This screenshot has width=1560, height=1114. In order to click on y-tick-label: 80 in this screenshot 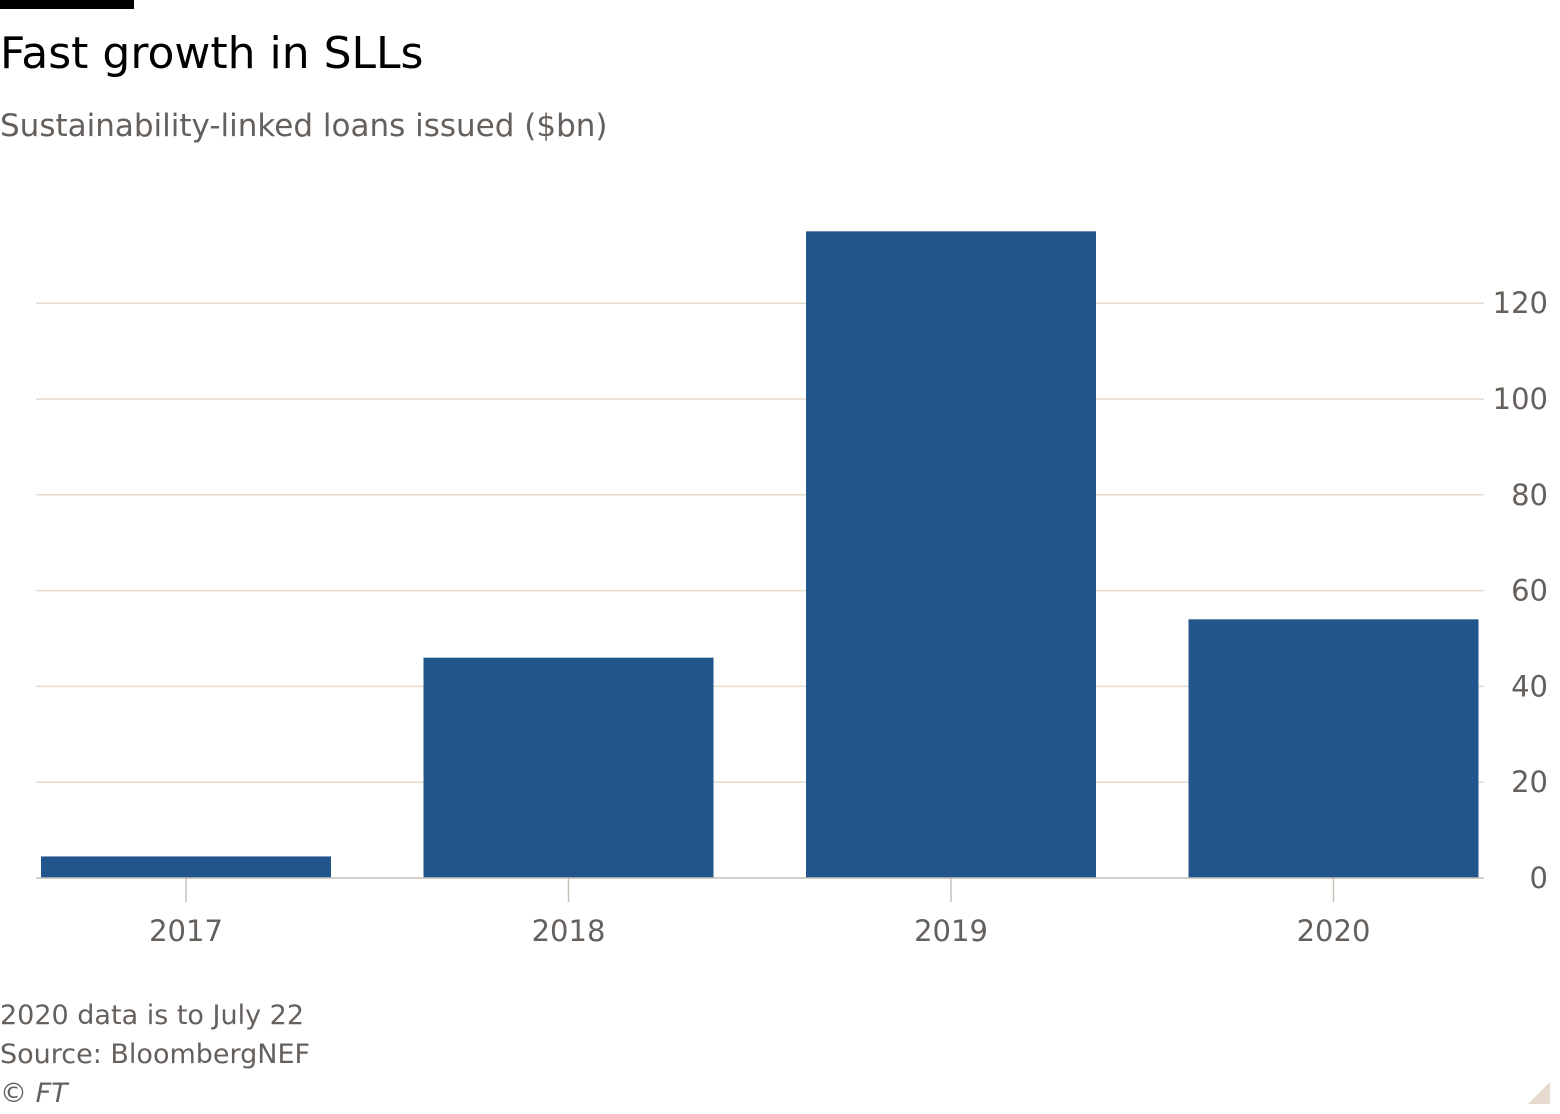, I will do `click(1529, 495)`.